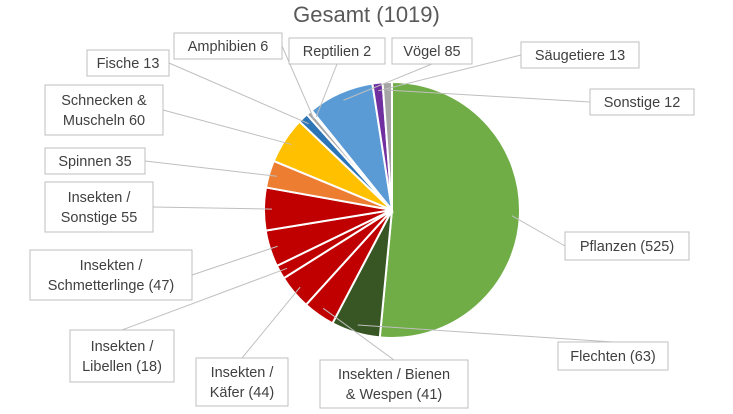  I want to click on slice-label: Säugetiere 13, so click(580, 56).